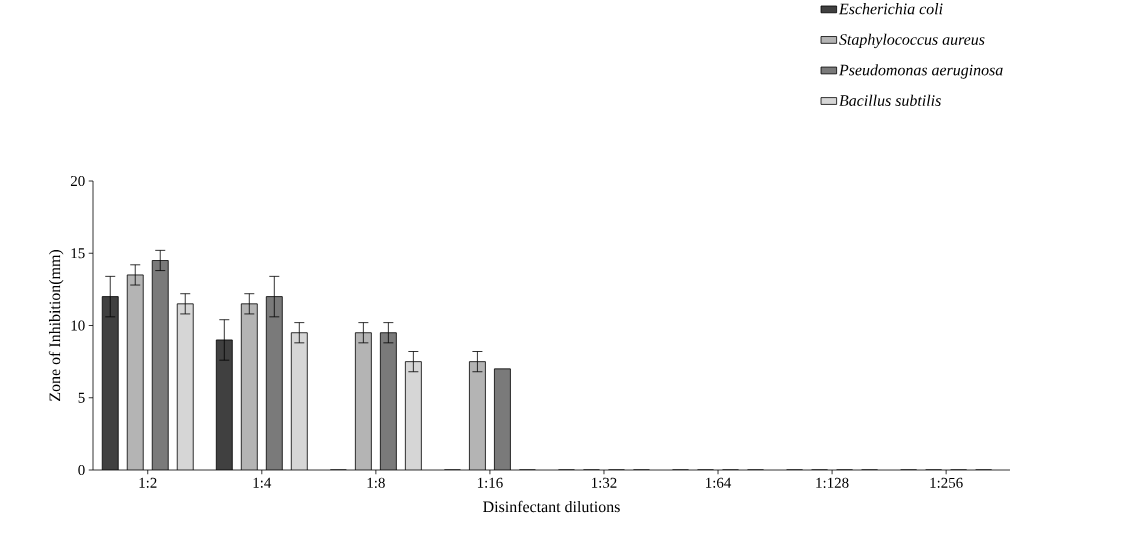 This screenshot has width=1142, height=553. Describe the element at coordinates (890, 9) in the screenshot. I see `legend-label: Escherichia coli` at that location.